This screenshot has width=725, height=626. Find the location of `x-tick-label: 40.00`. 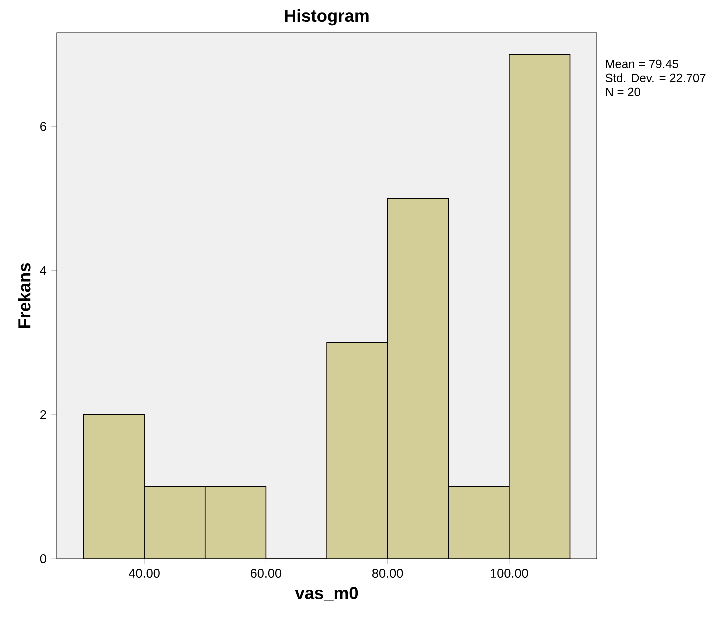

x-tick-label: 40.00 is located at coordinates (144, 573).